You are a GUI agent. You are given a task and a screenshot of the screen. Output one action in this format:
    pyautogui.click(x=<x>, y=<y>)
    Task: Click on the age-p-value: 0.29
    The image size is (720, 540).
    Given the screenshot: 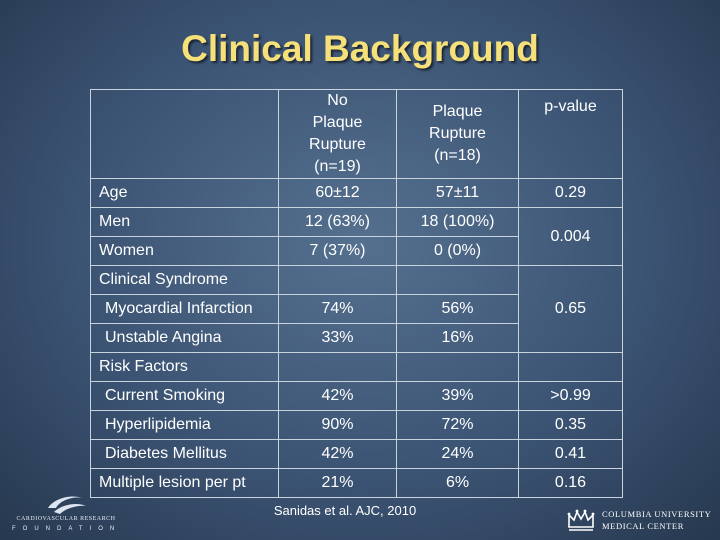 What is the action you would take?
    pyautogui.click(x=570, y=193)
    